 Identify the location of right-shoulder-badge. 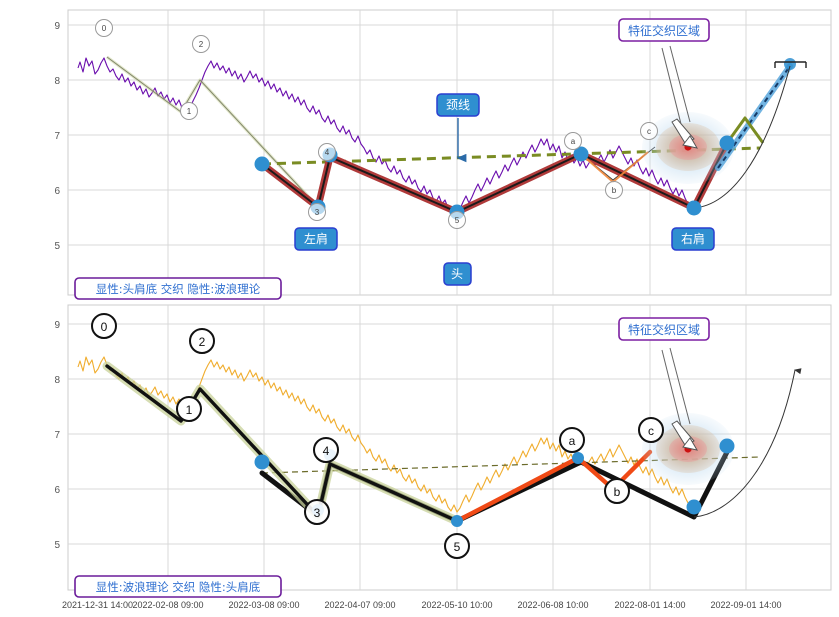
(693, 239).